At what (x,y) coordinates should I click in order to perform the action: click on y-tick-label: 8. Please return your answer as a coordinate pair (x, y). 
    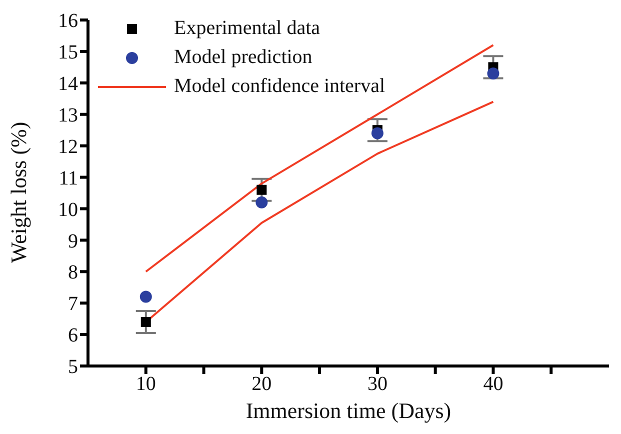
    Looking at the image, I should click on (73, 273).